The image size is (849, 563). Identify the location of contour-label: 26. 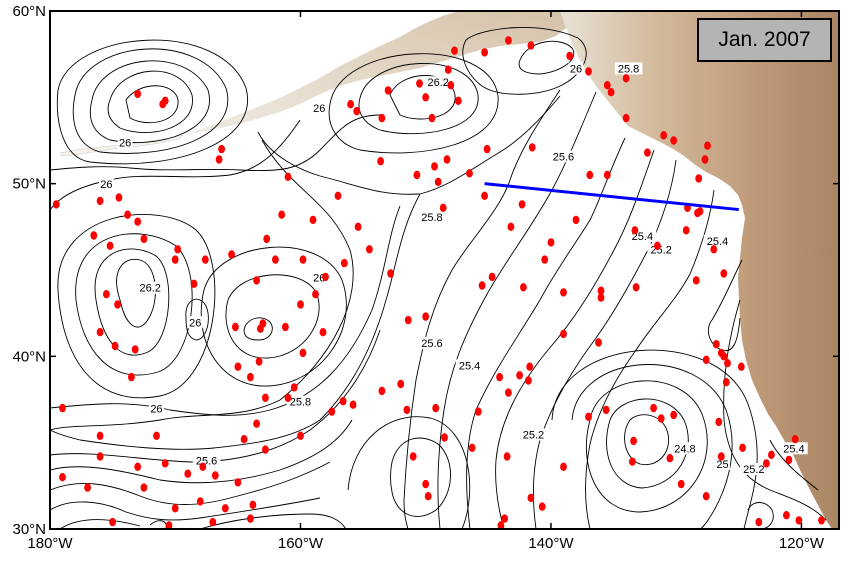
(156, 410).